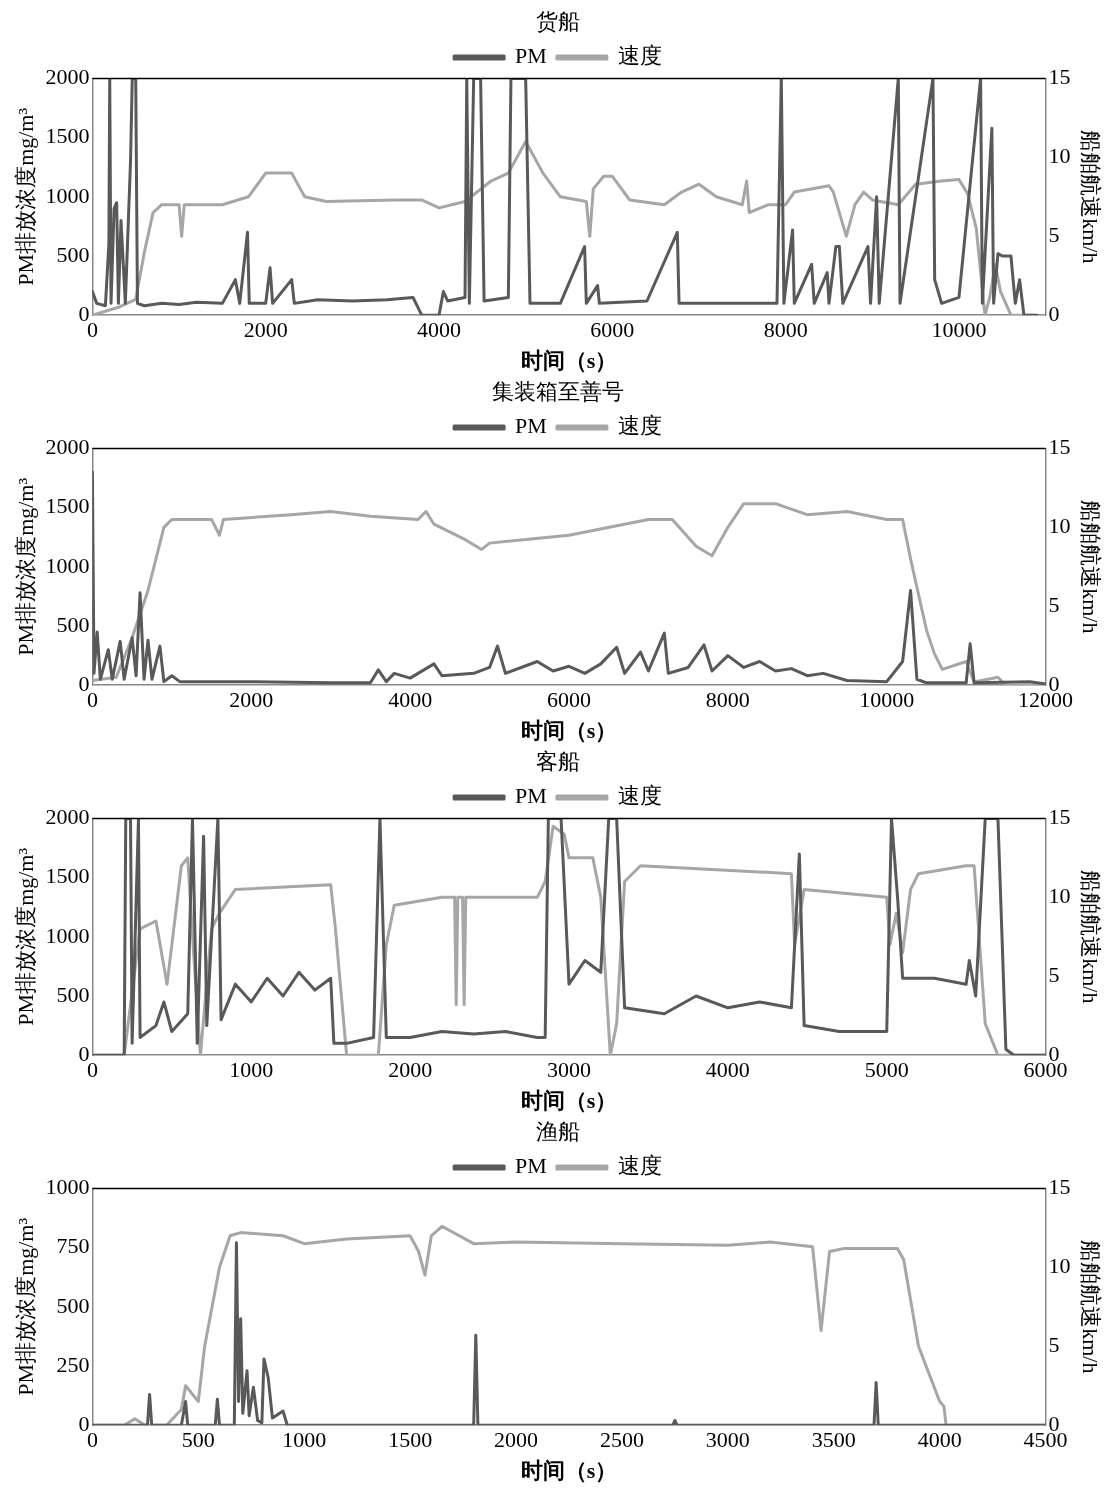 The width and height of the screenshot is (1116, 1503). Describe the element at coordinates (833, 1440) in the screenshot. I see `x-tick-label: 3500` at that location.